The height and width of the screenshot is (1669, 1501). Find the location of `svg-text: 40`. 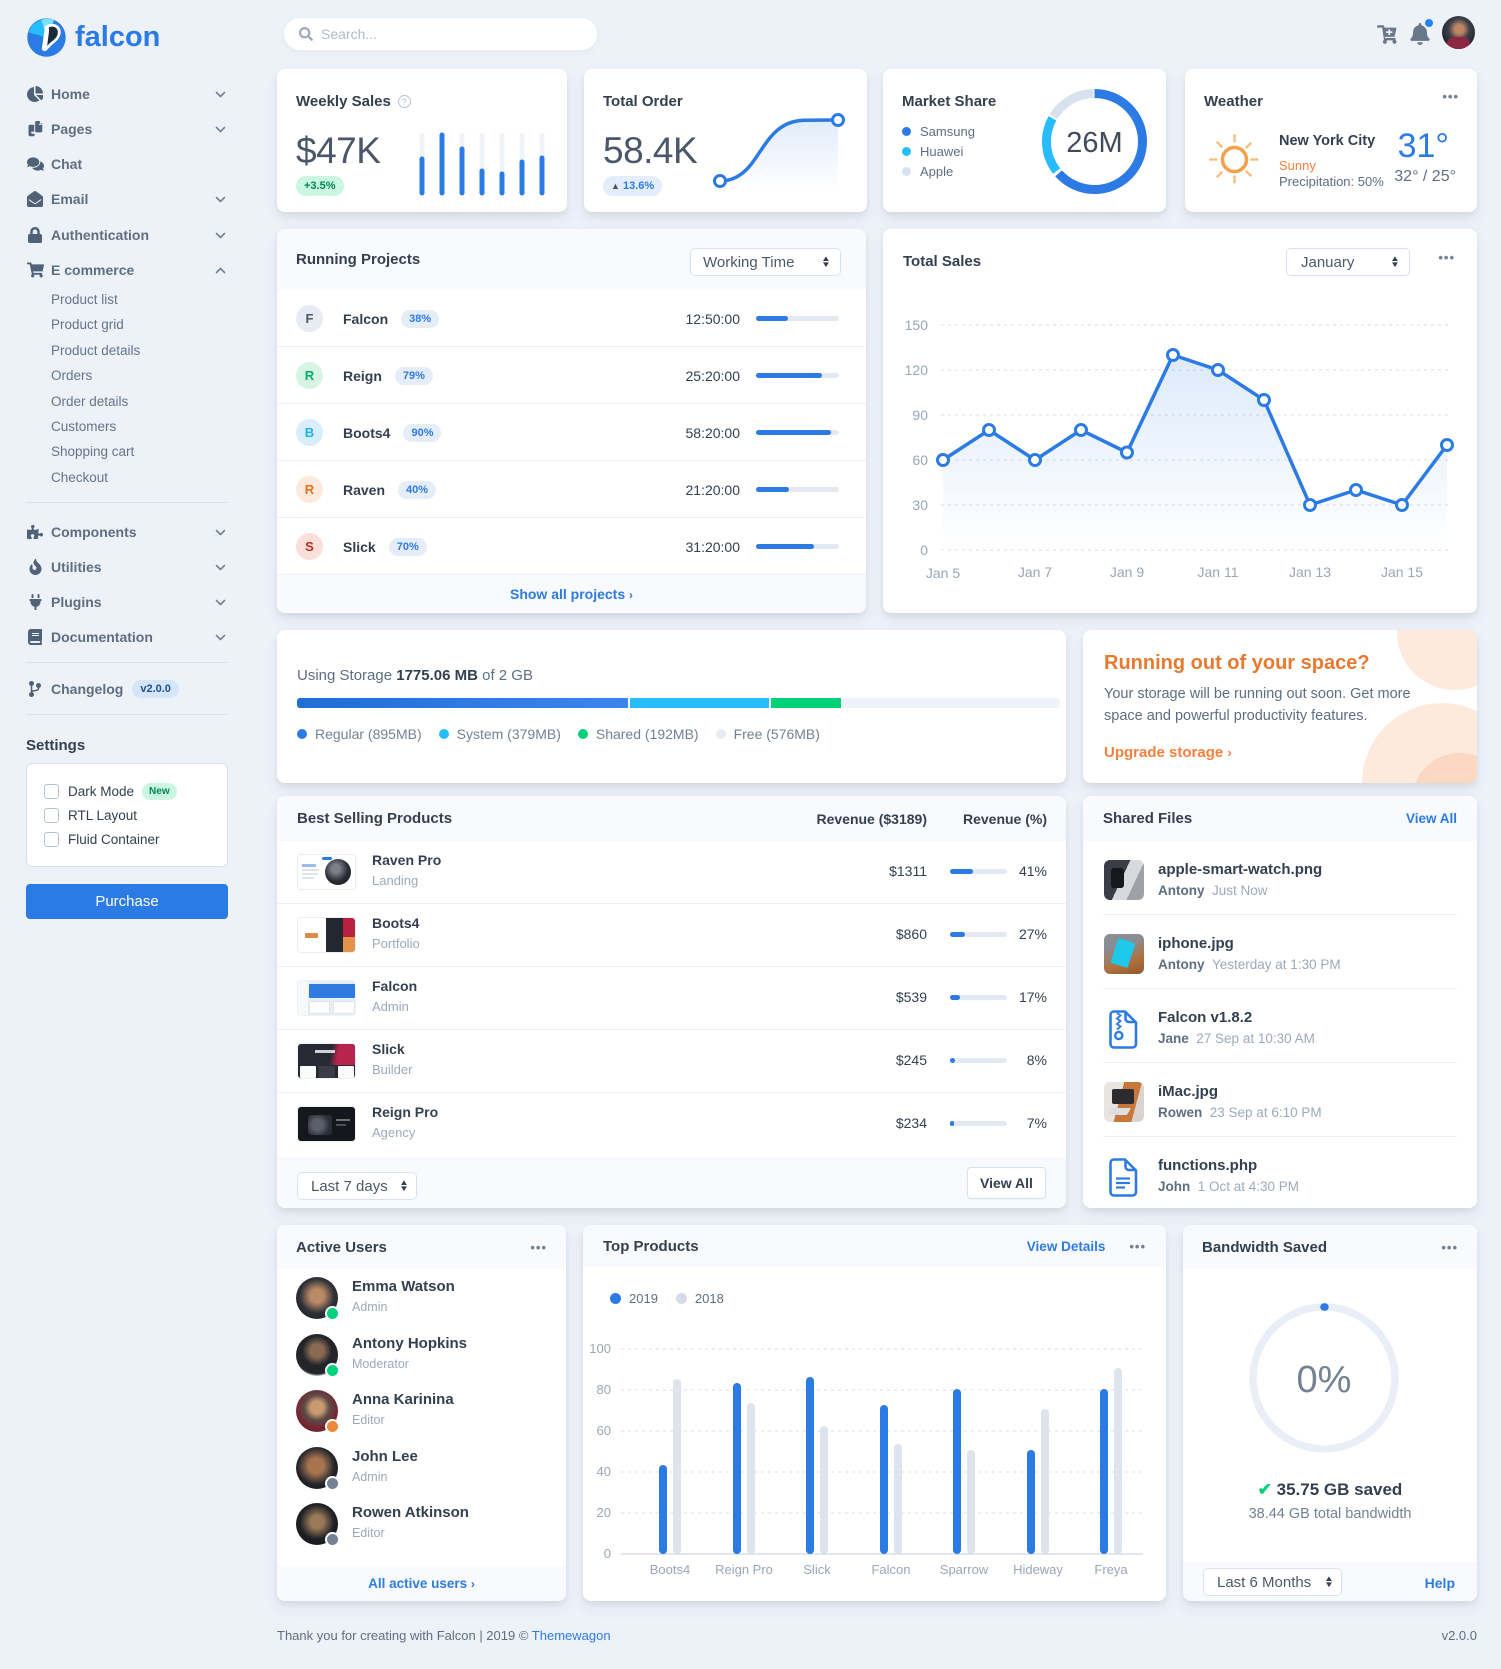

svg-text: 40 is located at coordinates (604, 1471).